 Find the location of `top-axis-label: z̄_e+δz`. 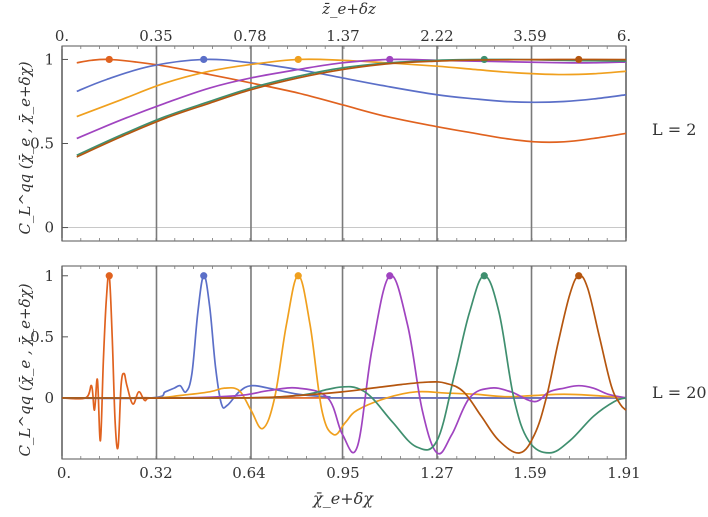

top-axis-label: z̄_e+δz is located at coordinates (348, 9).